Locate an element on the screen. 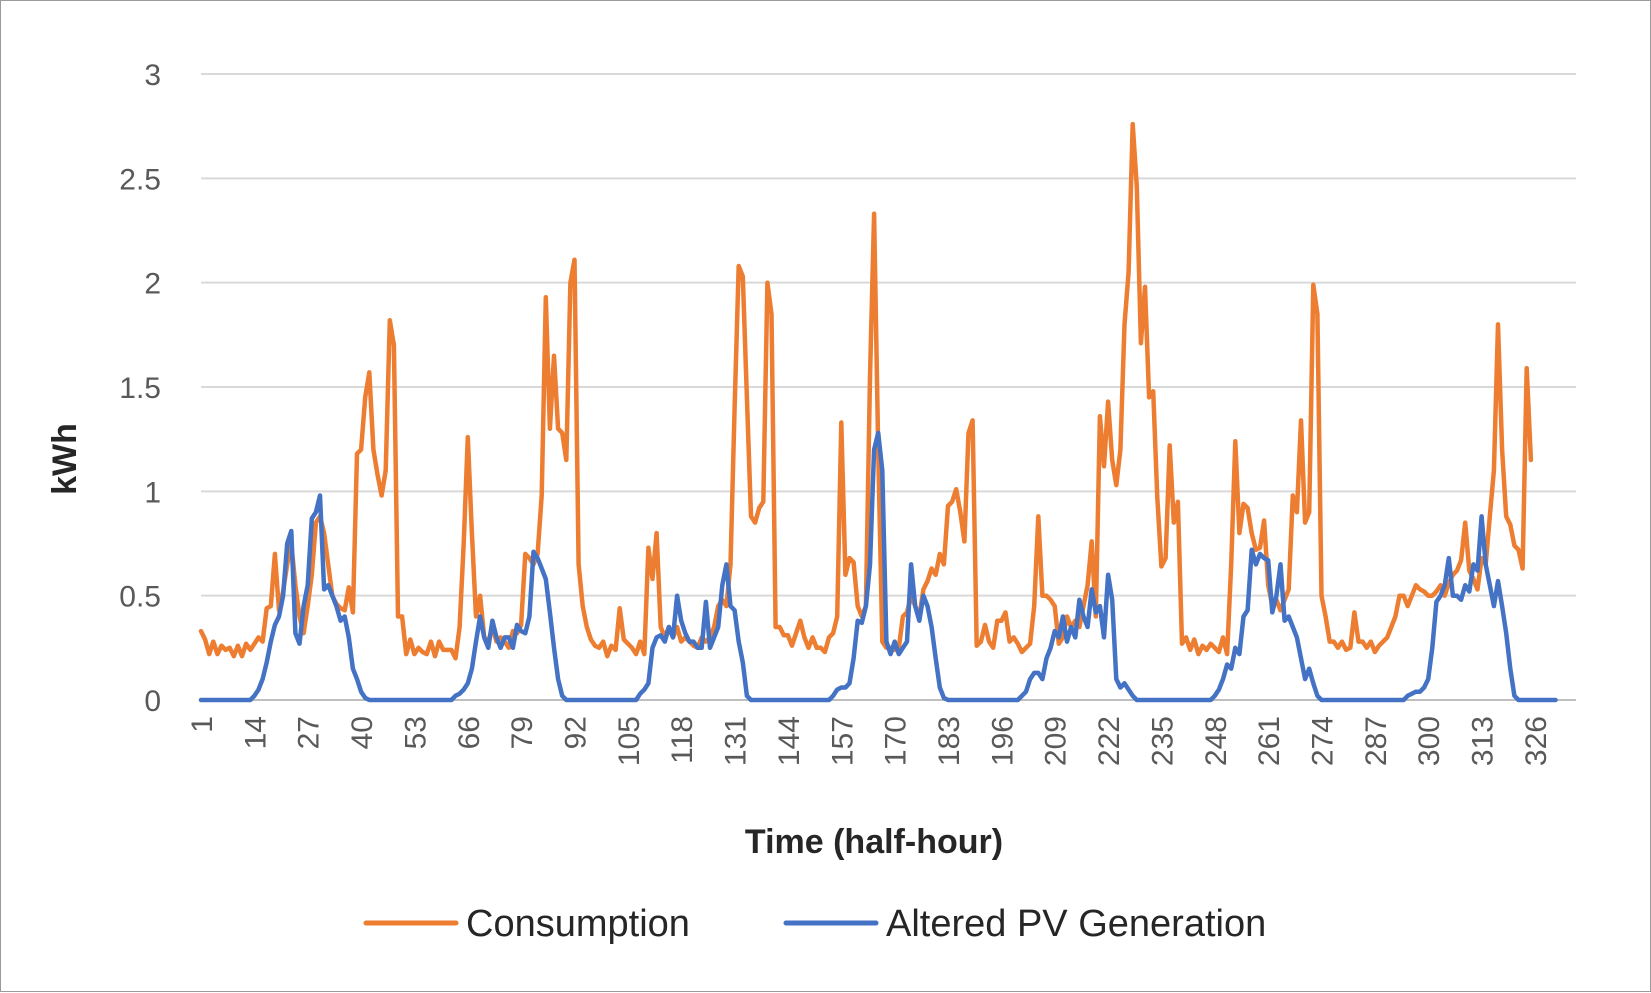 The width and height of the screenshot is (1651, 993). x-tick-label: 209 is located at coordinates (1056, 741).